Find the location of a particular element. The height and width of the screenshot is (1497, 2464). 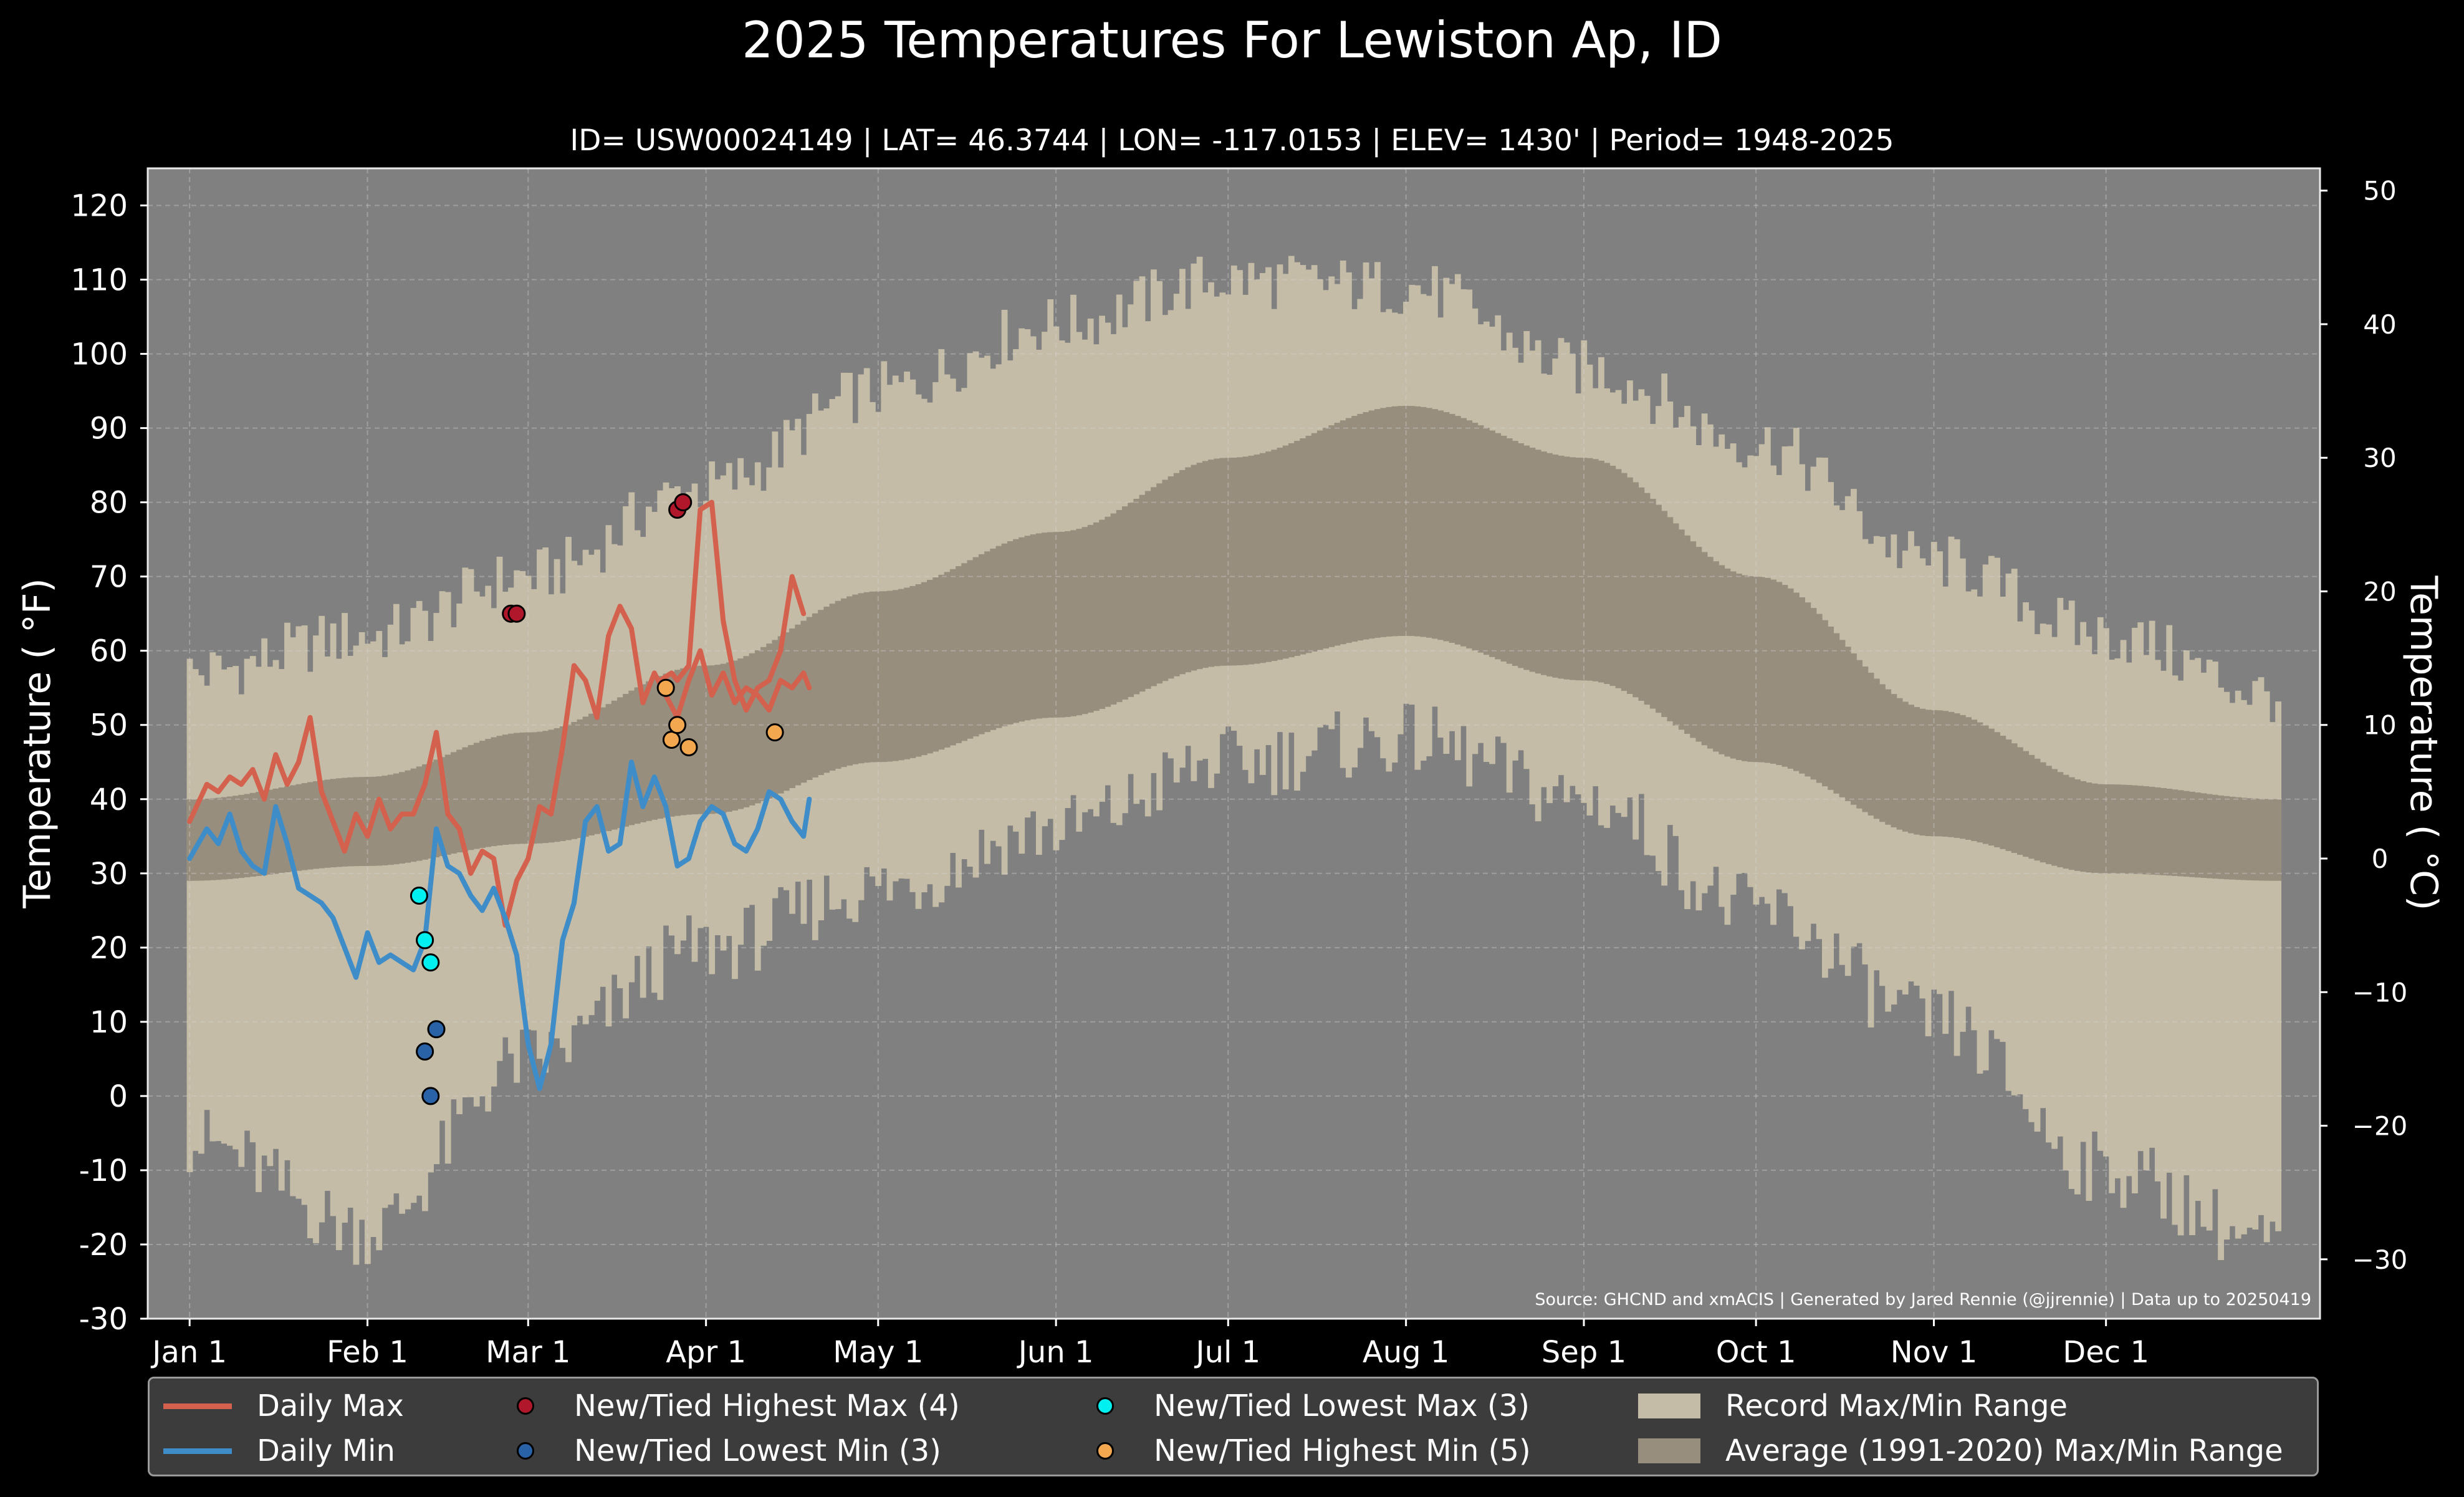

legend-item-highest-max: New/Tied Highest Max (4) is located at coordinates (724, 1406).